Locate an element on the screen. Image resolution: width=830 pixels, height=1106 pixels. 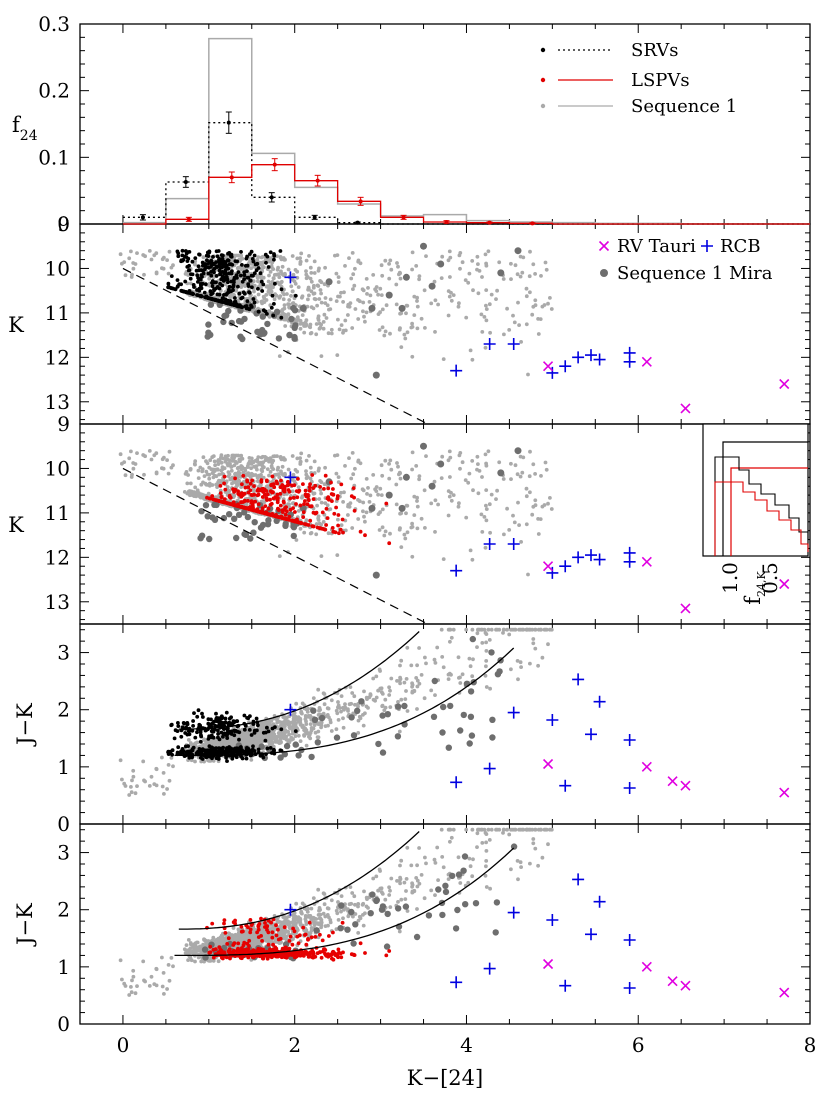
rv-tauri-marker is located at coordinates (548, 566).